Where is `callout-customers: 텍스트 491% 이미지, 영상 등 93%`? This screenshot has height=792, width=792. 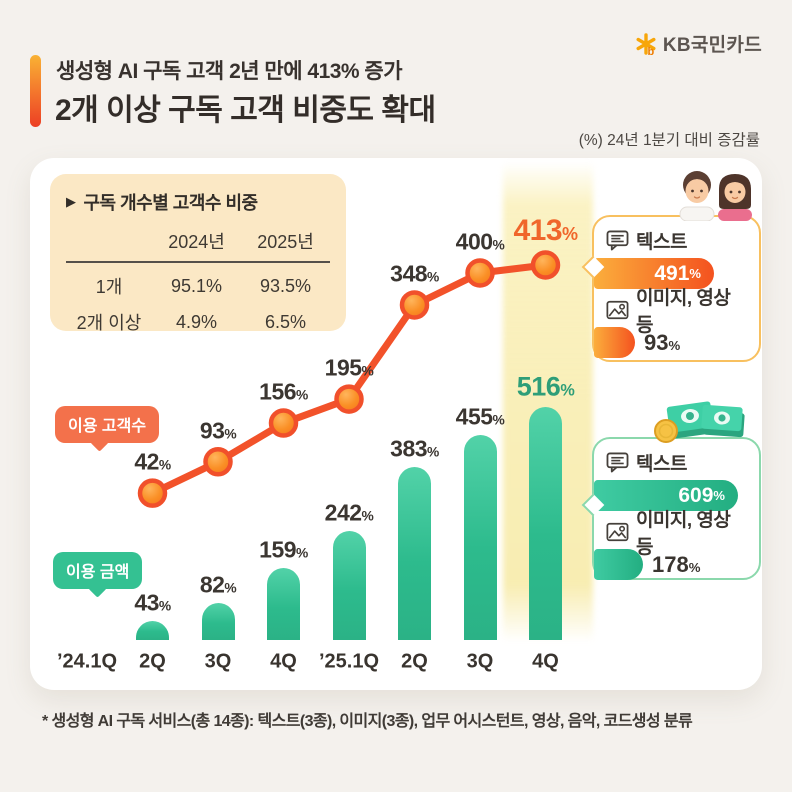
callout-customers: 텍스트 491% 이미지, 영상 등 93% is located at coordinates (671, 288).